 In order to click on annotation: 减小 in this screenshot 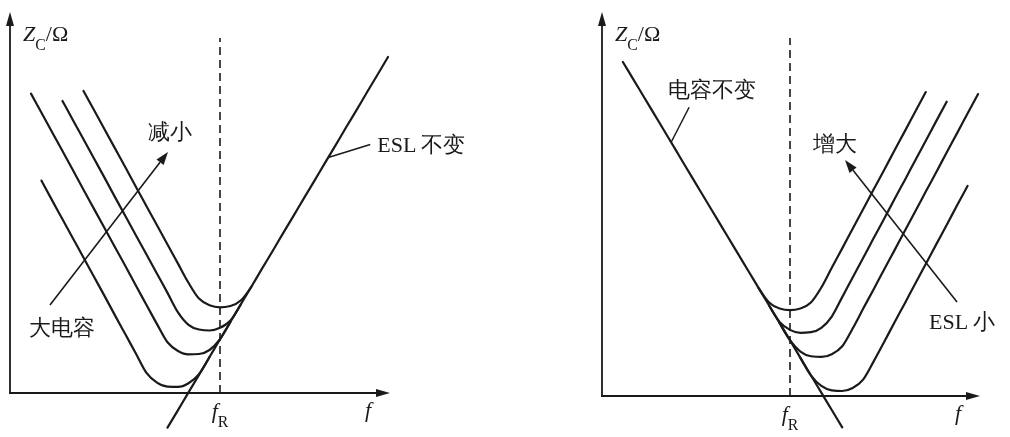, I will do `click(170, 131)`.